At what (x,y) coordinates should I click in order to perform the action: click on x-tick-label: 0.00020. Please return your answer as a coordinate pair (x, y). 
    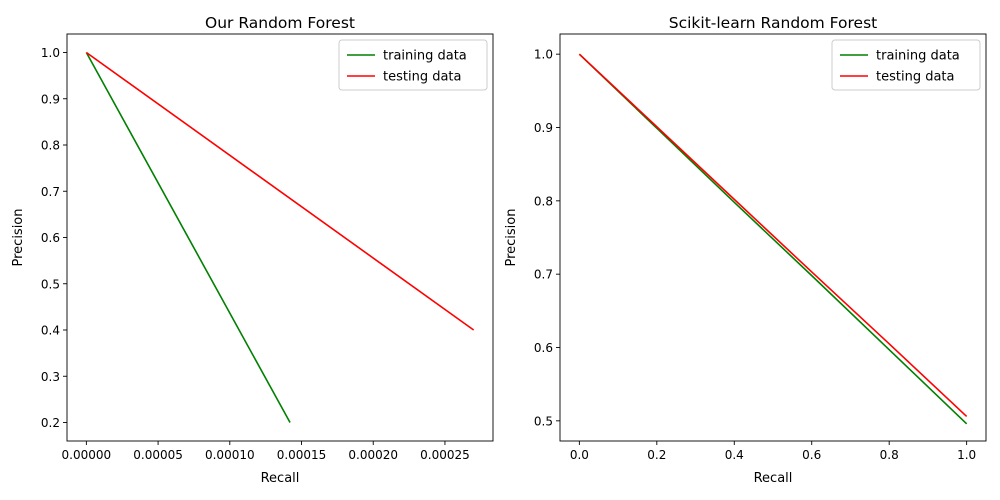
    Looking at the image, I should click on (373, 455).